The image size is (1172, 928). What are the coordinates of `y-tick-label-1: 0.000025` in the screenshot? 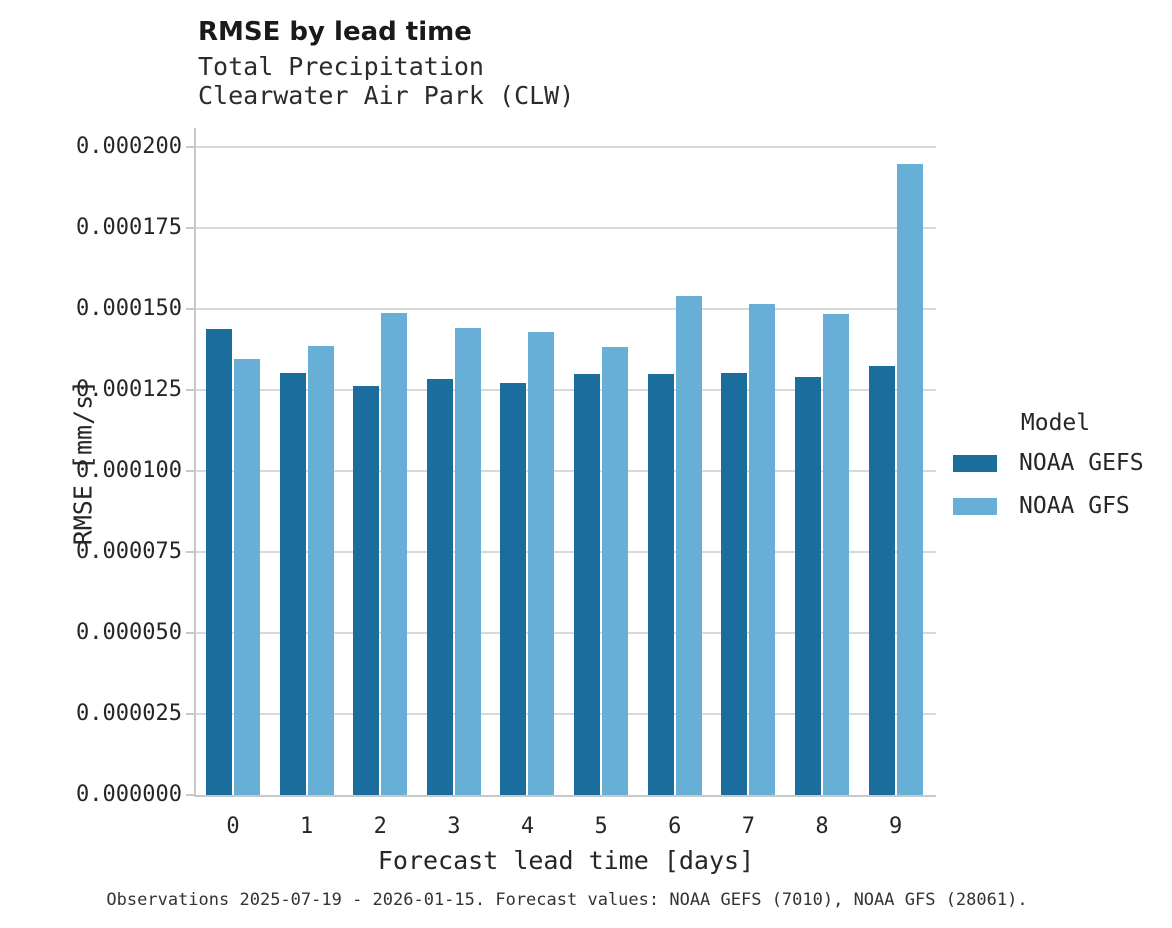 It's located at (129, 714).